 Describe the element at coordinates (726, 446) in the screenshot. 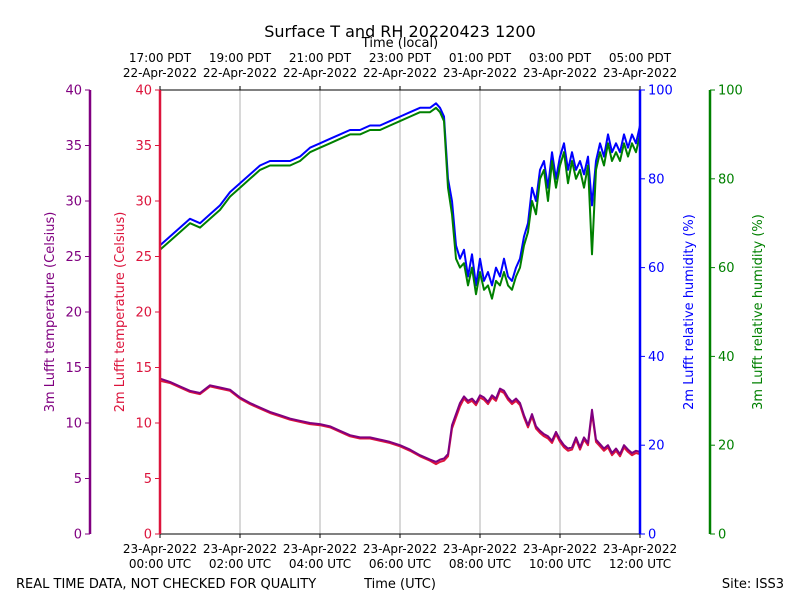

I see `rh3m-tick-label: 20` at that location.